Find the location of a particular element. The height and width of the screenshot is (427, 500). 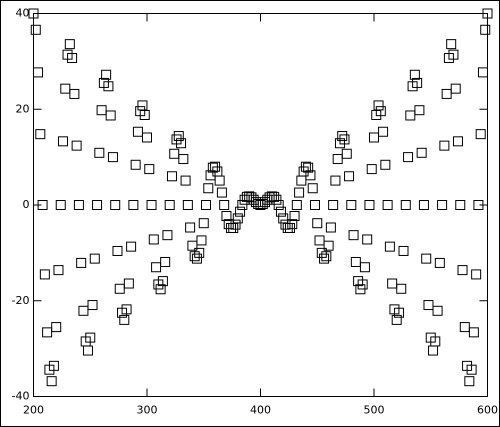

y-tick-label: -20 is located at coordinates (21, 300).